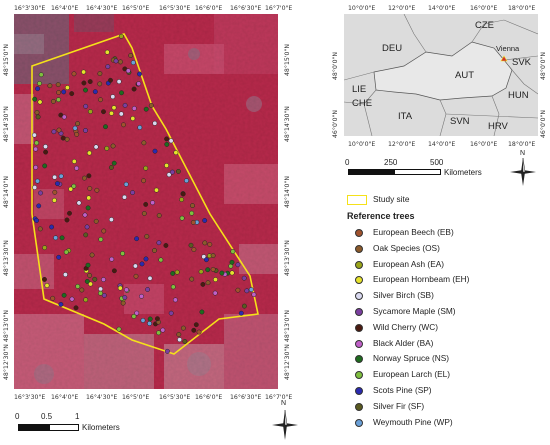 The image size is (550, 445). What do you see at coordinates (175, 397) in the screenshot?
I see `main-bottom-tick: 16°5'30"E` at bounding box center [175, 397].